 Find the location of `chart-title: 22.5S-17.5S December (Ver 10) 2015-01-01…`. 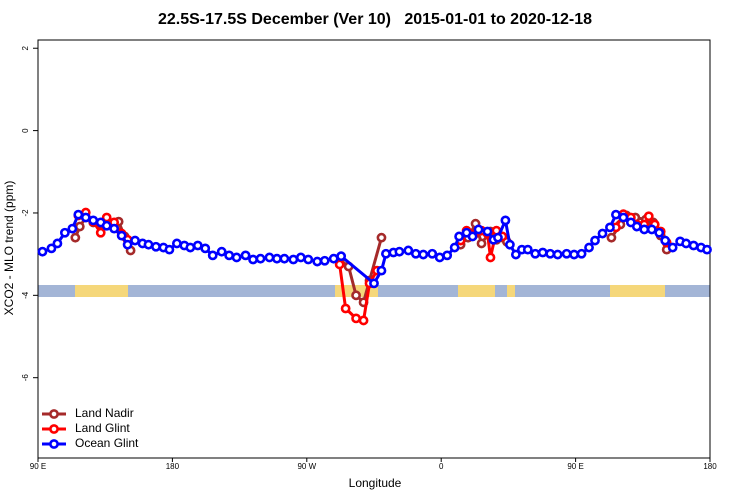

chart-title: 22.5S-17.5S December (Ver 10) 2015-01-01… is located at coordinates (375, 19).